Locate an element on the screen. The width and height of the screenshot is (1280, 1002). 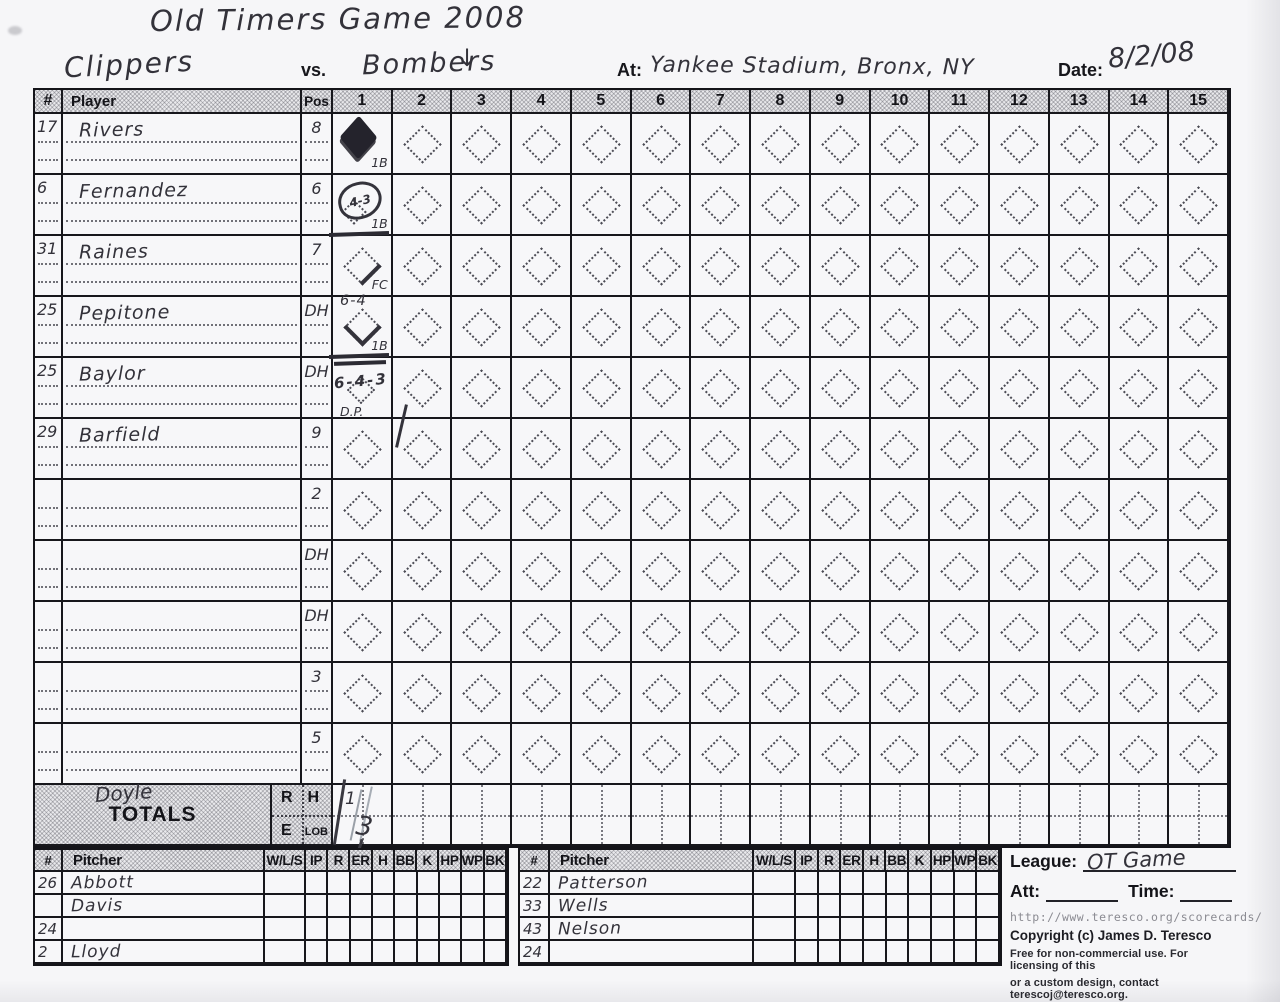
player-name-cell: Baylor is located at coordinates (182, 388).